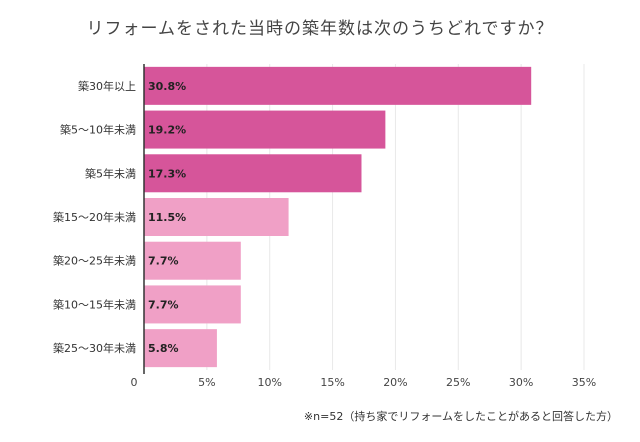 Image resolution: width=640 pixels, height=442 pixels. What do you see at coordinates (395, 382) in the screenshot?
I see `x-tick-label: 20%` at bounding box center [395, 382].